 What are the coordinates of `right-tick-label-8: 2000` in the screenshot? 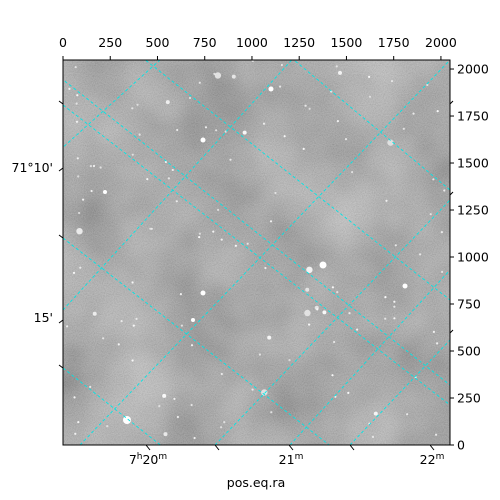 It's located at (473, 69).